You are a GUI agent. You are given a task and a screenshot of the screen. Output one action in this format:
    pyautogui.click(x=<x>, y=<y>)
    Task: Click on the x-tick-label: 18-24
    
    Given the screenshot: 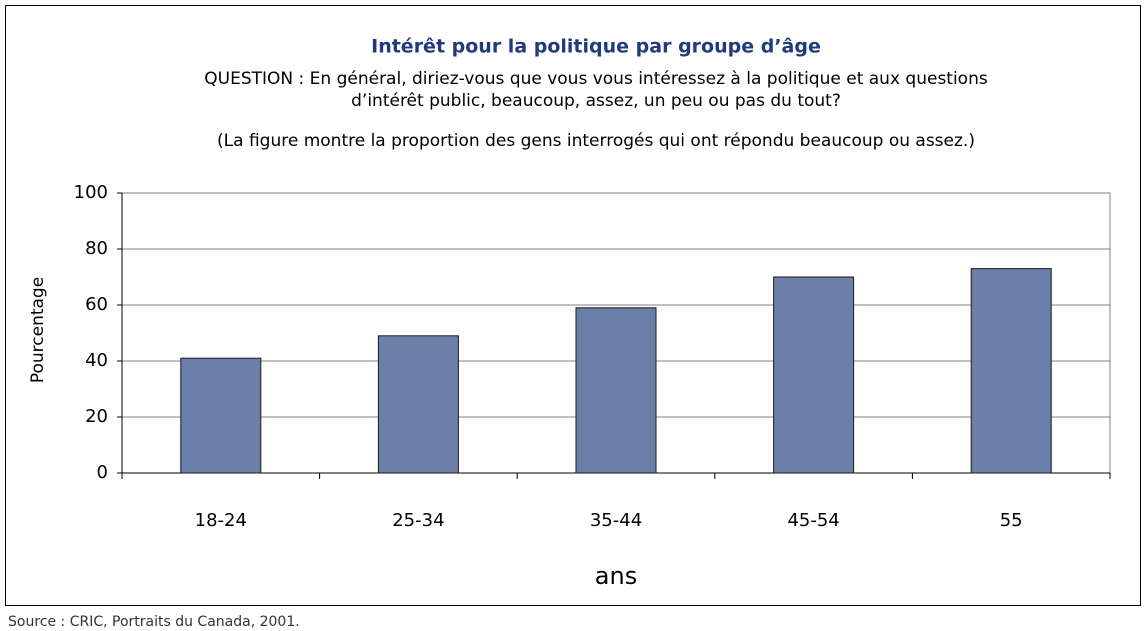 What is the action you would take?
    pyautogui.click(x=221, y=520)
    